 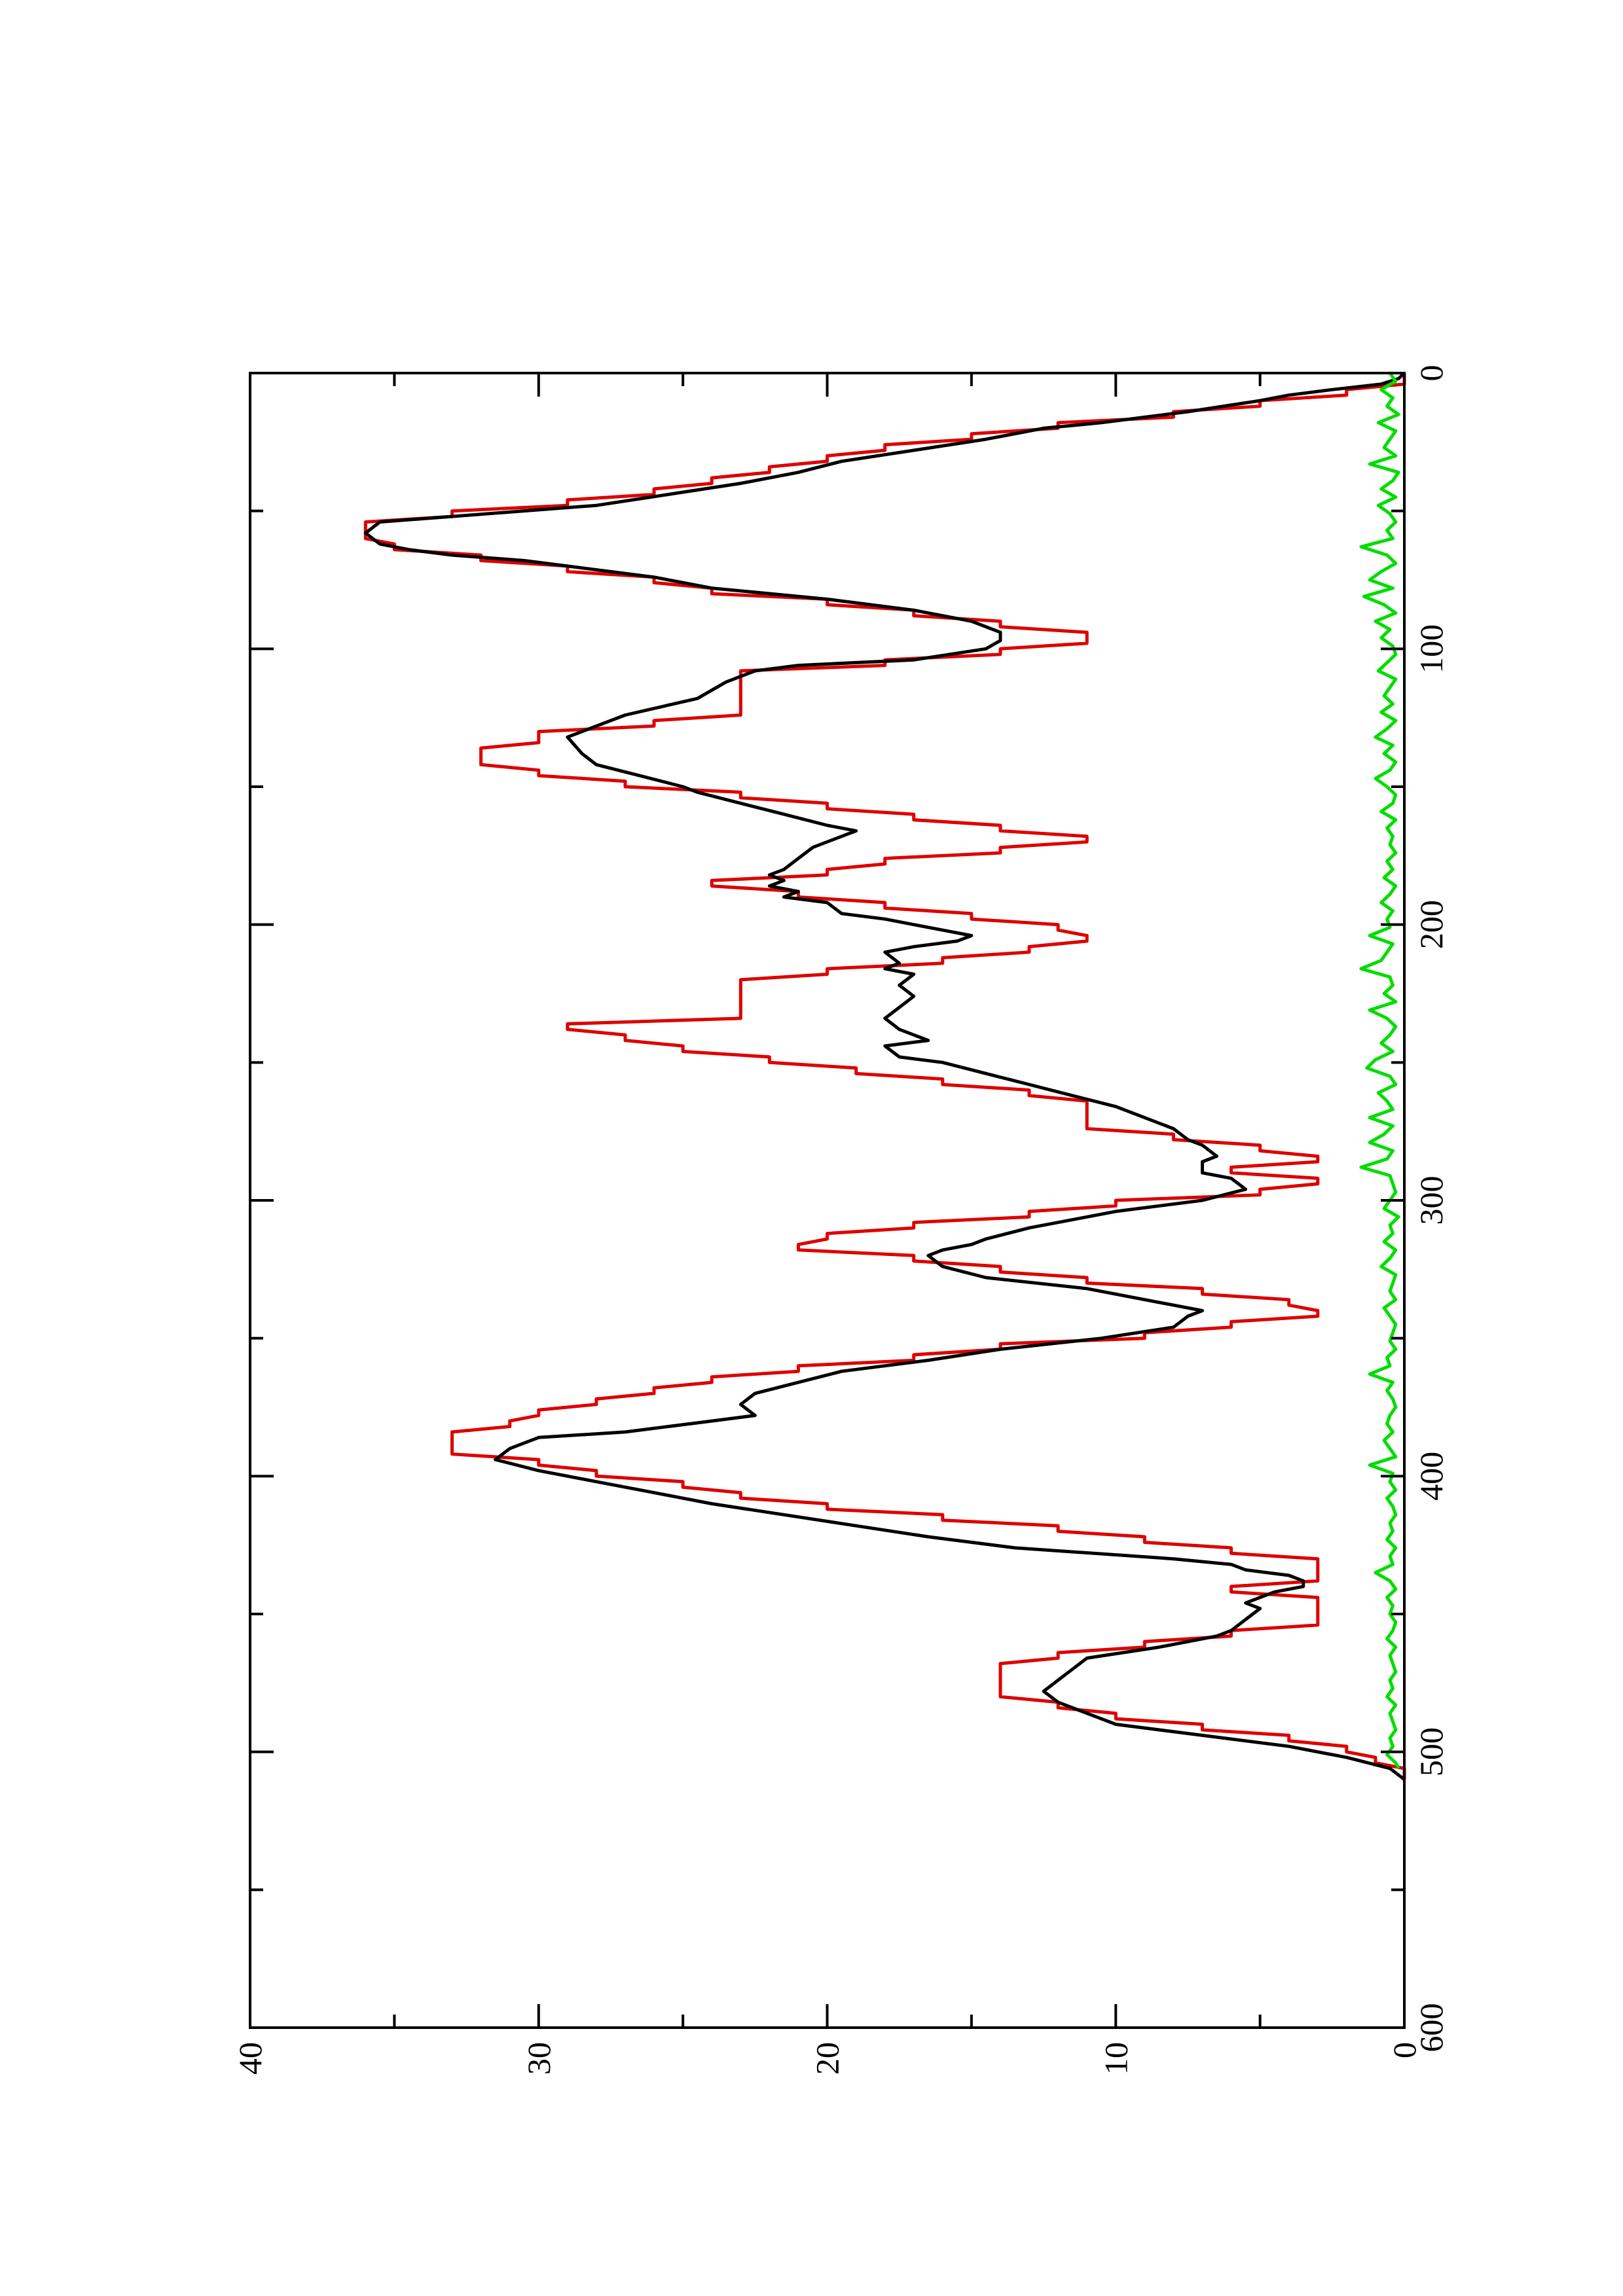 What do you see at coordinates (1431, 1476) in the screenshot?
I see `x-tick-label: 400` at bounding box center [1431, 1476].